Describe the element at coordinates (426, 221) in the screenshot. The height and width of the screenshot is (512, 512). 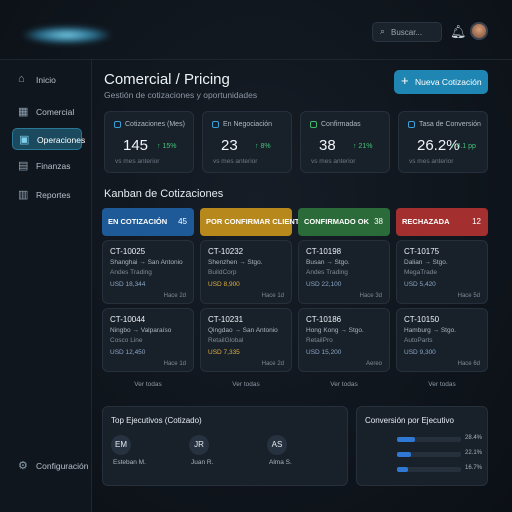
I see `column-name: RECHAZADA` at that location.